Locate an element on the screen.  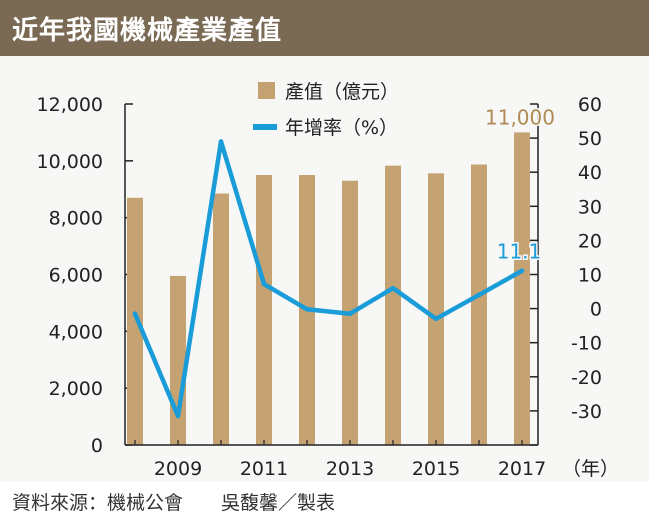
right-tick-label: 20 is located at coordinates (590, 241).